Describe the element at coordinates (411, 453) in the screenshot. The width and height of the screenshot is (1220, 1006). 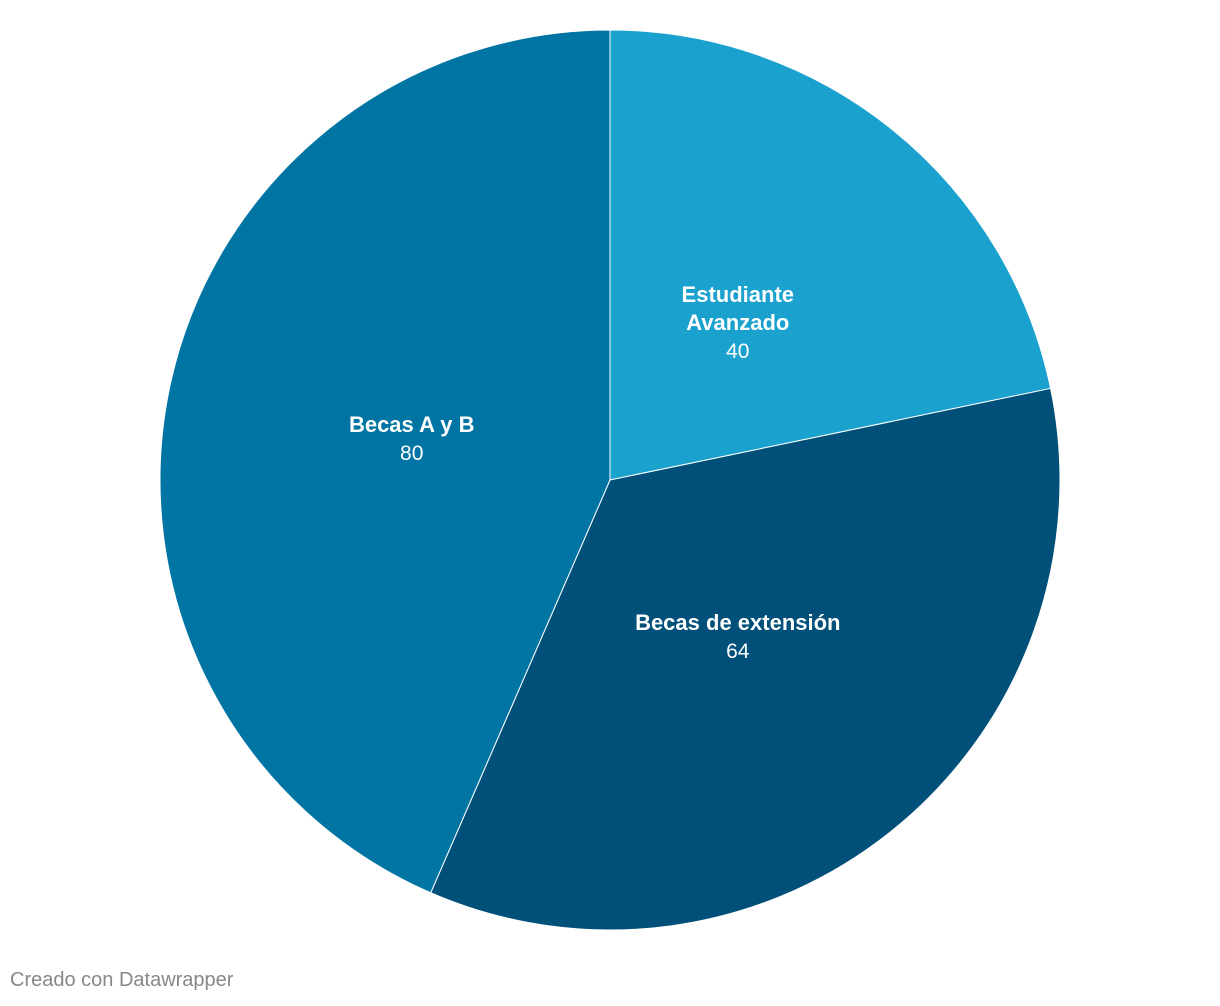
I see `pie-slice-value: 80` at that location.